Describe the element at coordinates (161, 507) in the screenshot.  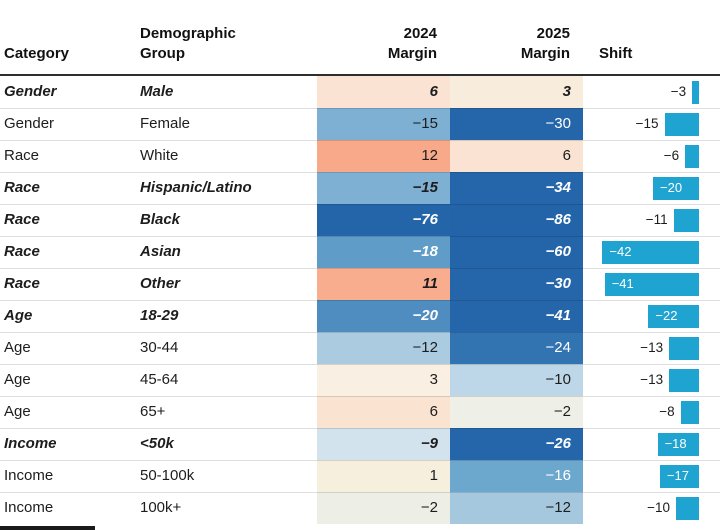
I see `group-cell: 100k+` at that location.